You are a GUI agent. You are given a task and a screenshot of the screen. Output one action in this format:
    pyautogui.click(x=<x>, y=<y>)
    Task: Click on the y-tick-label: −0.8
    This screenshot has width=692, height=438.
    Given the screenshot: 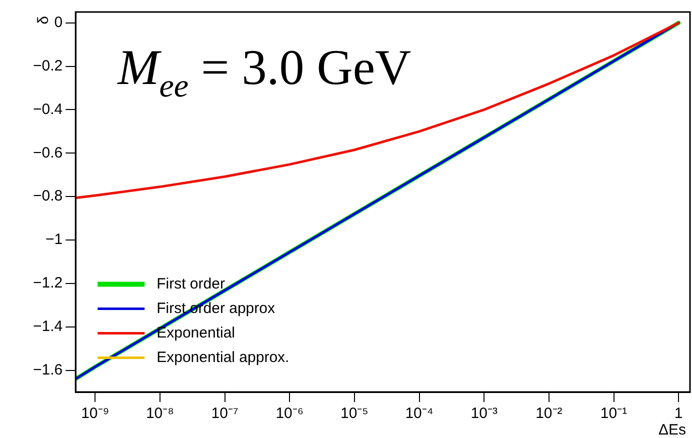 What is the action you would take?
    pyautogui.click(x=47, y=196)
    